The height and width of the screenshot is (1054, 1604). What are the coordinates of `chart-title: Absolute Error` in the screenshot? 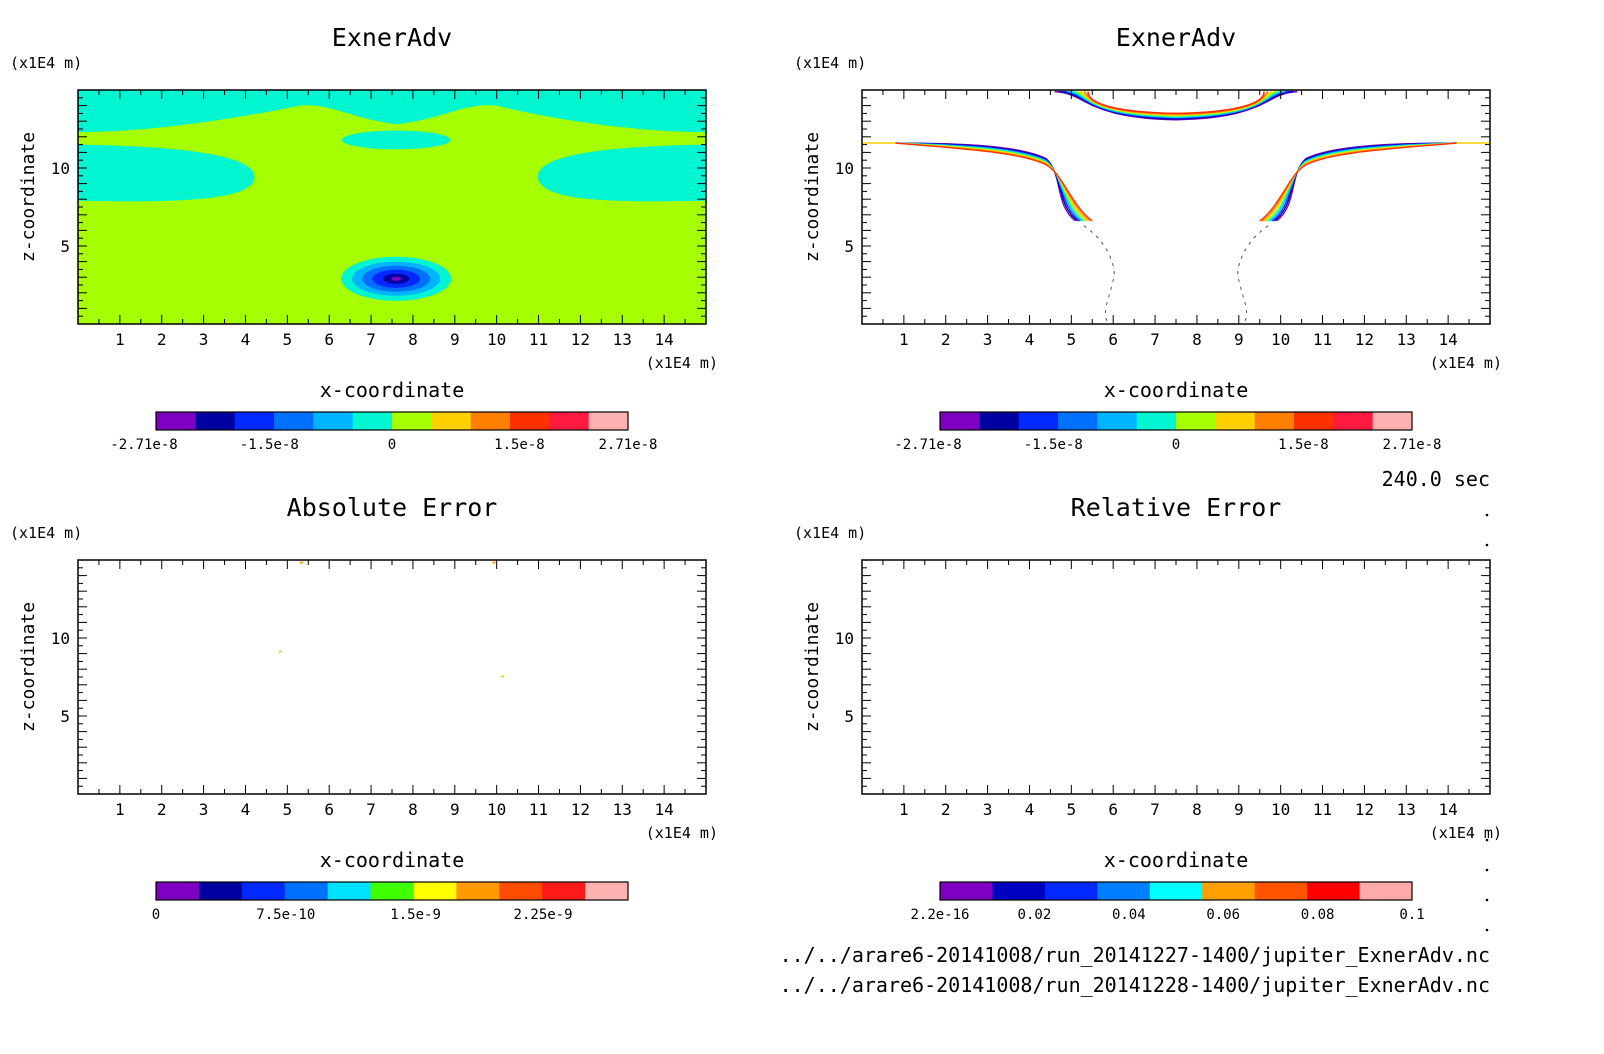 It's located at (392, 507).